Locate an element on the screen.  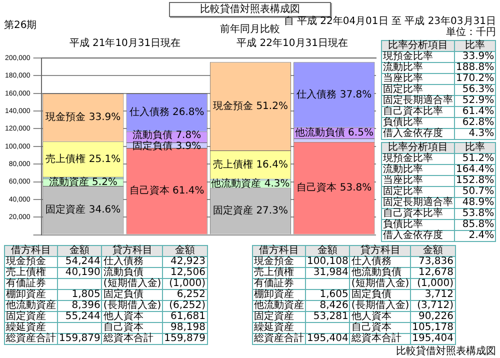
text: 55,244 is located at coordinates (80, 316).